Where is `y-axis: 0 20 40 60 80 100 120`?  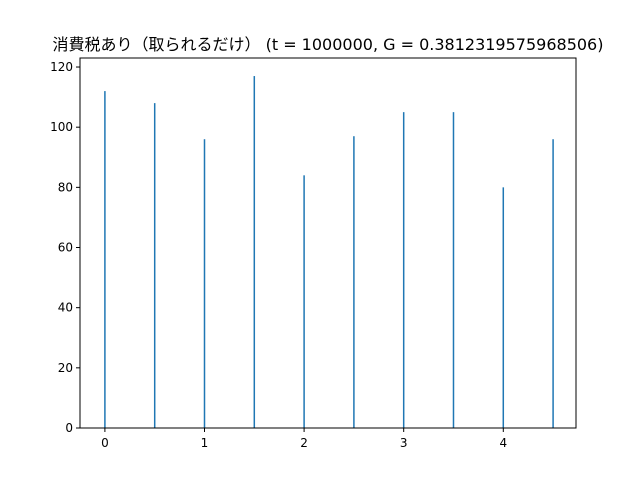
y-axis: 0 20 40 60 80 100 120 is located at coordinates (65, 247).